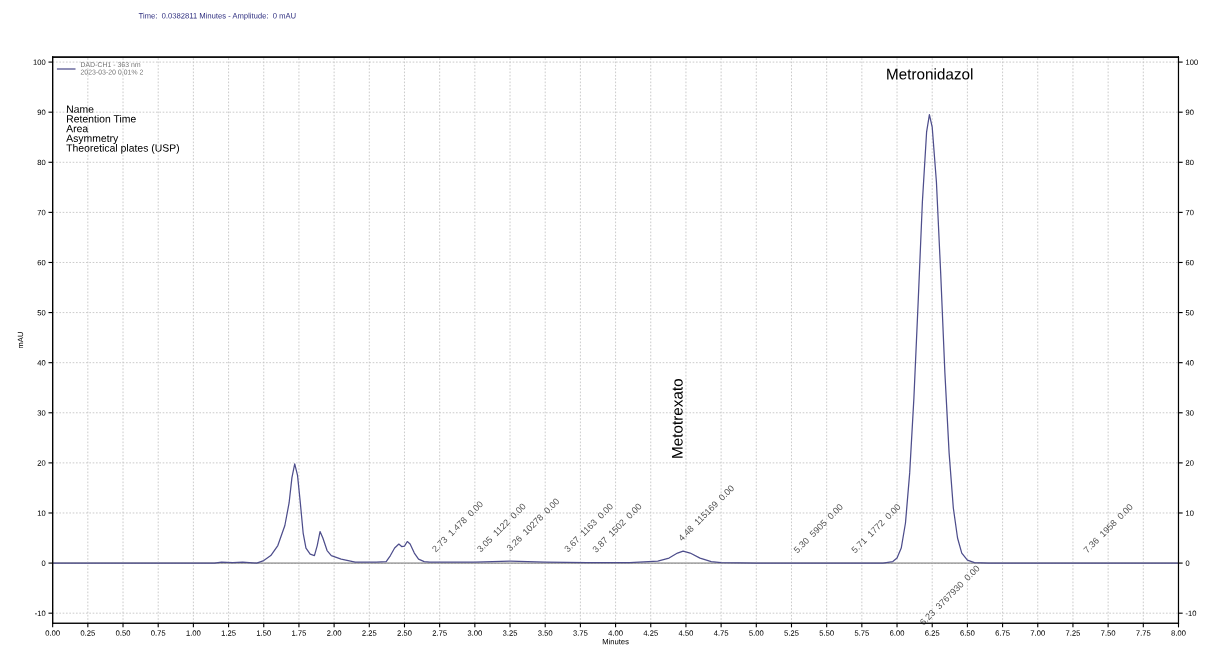  Describe the element at coordinates (122, 129) in the screenshot. I see `annotation: Name Retention Time Area Asymmetry Theoretical plates (USP)` at that location.